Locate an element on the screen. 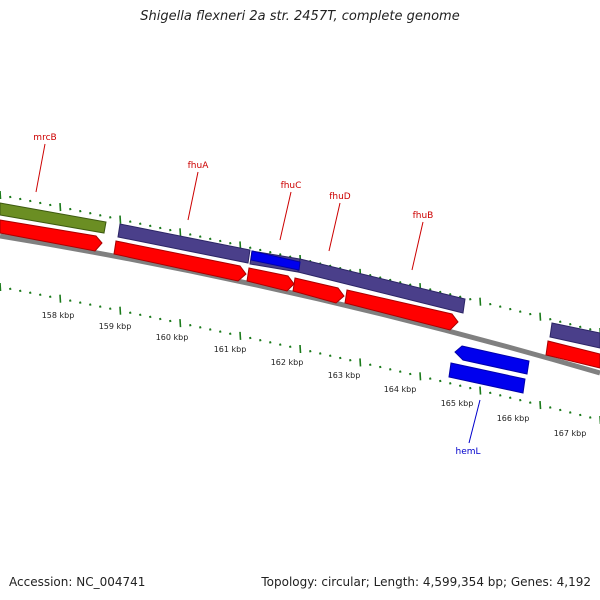 The image size is (600, 600). gene-bar-fhuA is located at coordinates (184, 243).